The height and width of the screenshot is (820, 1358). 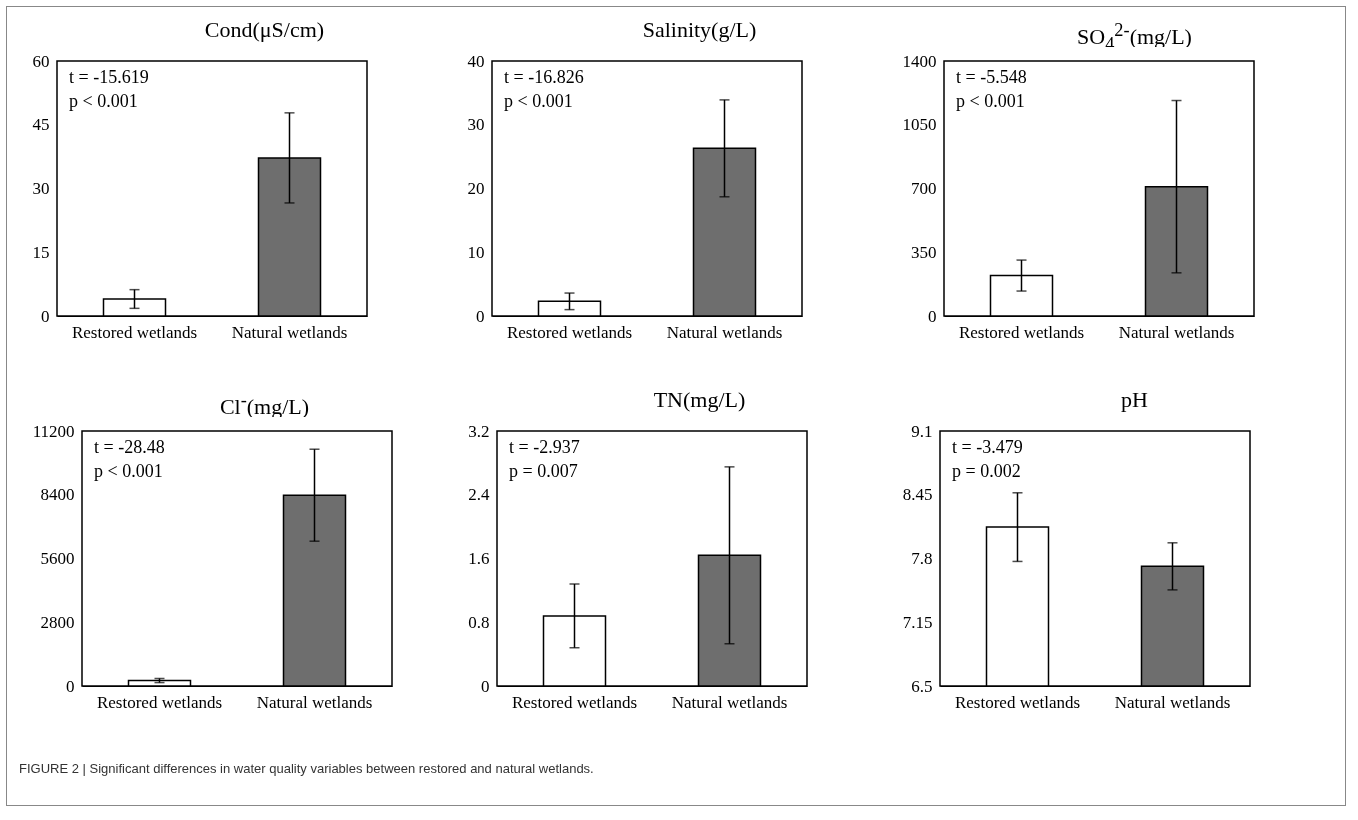 What do you see at coordinates (917, 495) in the screenshot?
I see `y-tick-label: 8.45` at bounding box center [917, 495].